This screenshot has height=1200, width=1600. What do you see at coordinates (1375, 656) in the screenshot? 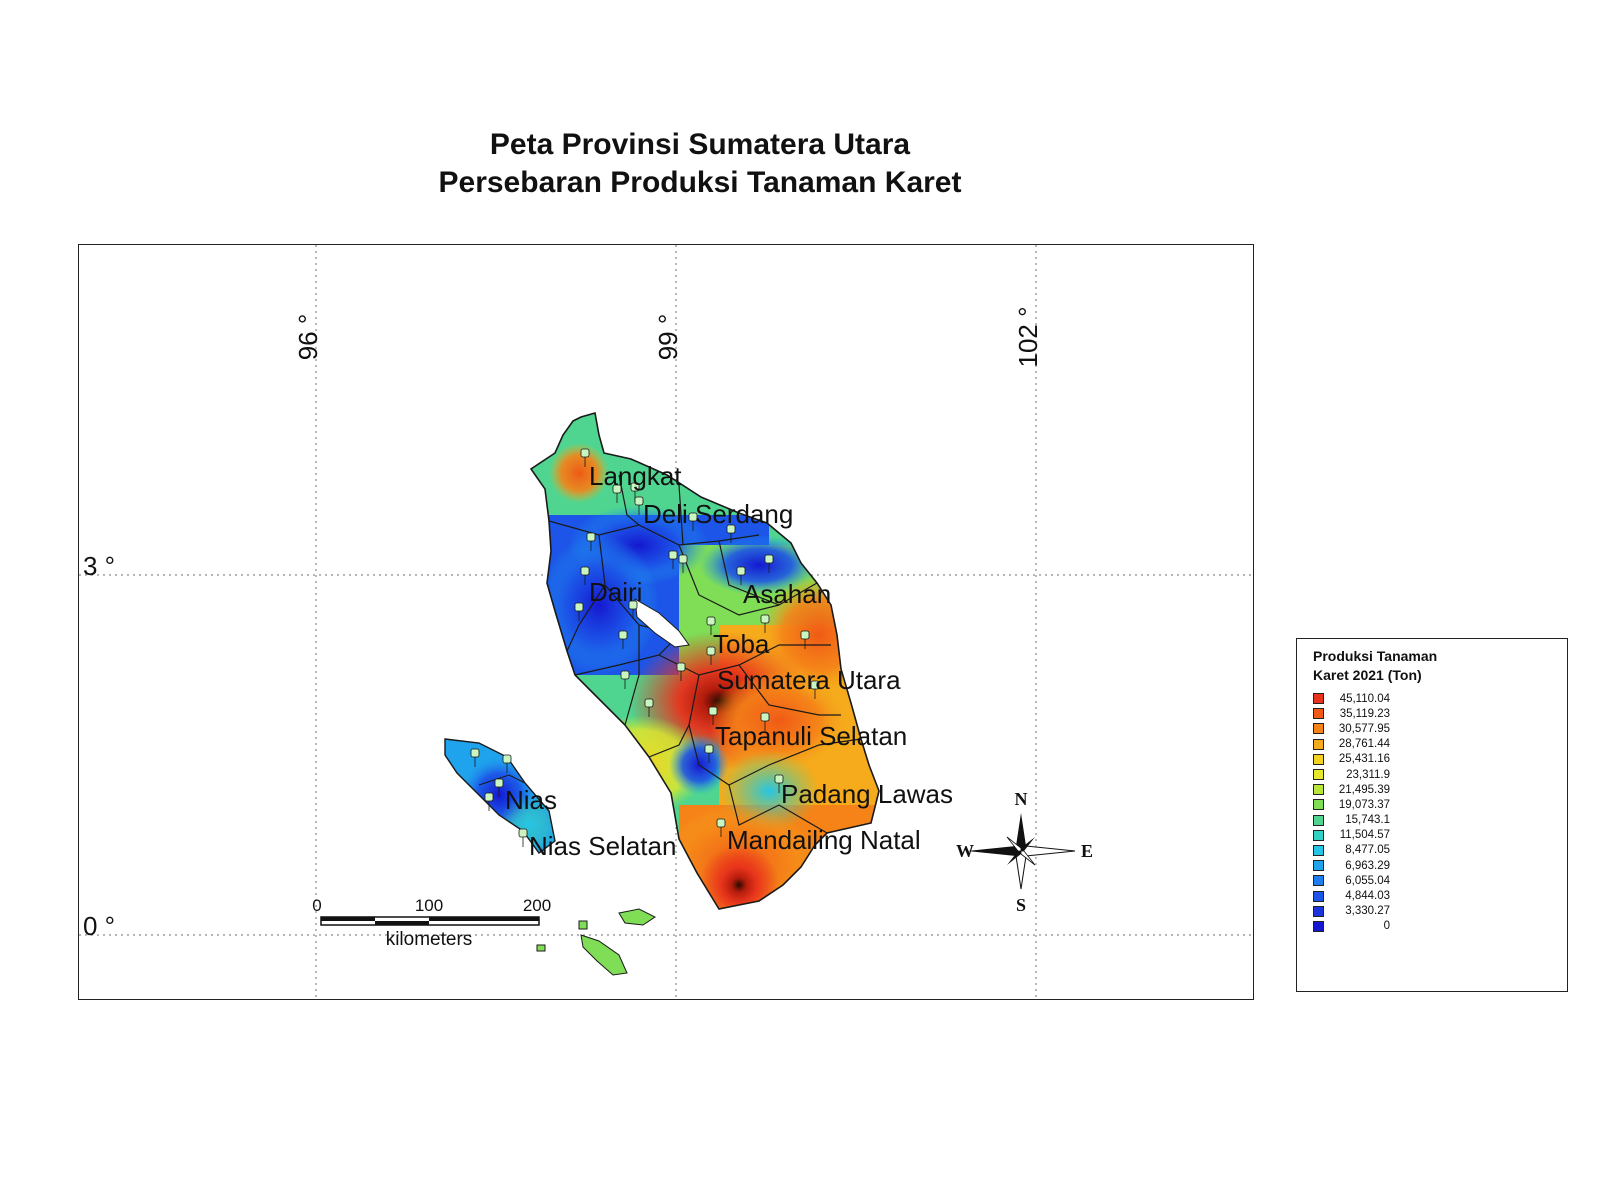
I see `legend-title-line1: Produksi Tanaman` at bounding box center [1375, 656].